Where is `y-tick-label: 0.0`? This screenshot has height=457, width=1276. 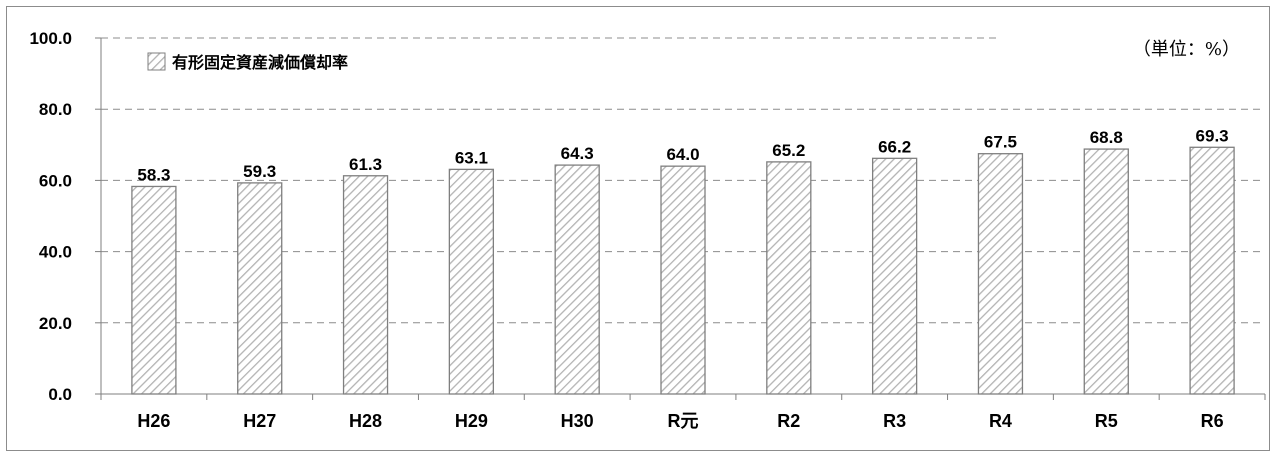 y-tick-label: 0.0 is located at coordinates (60, 394).